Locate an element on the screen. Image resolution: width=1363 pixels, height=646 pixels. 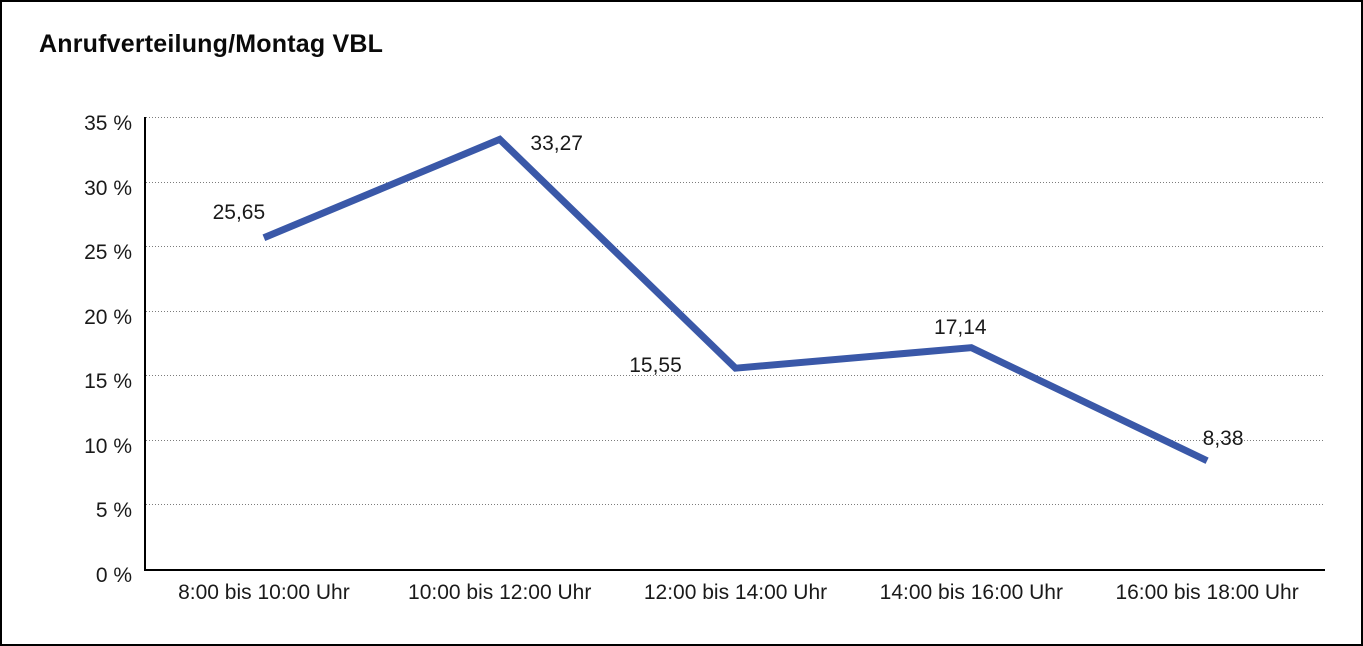
y-axis-tick-label: 5 % is located at coordinates (113, 511).